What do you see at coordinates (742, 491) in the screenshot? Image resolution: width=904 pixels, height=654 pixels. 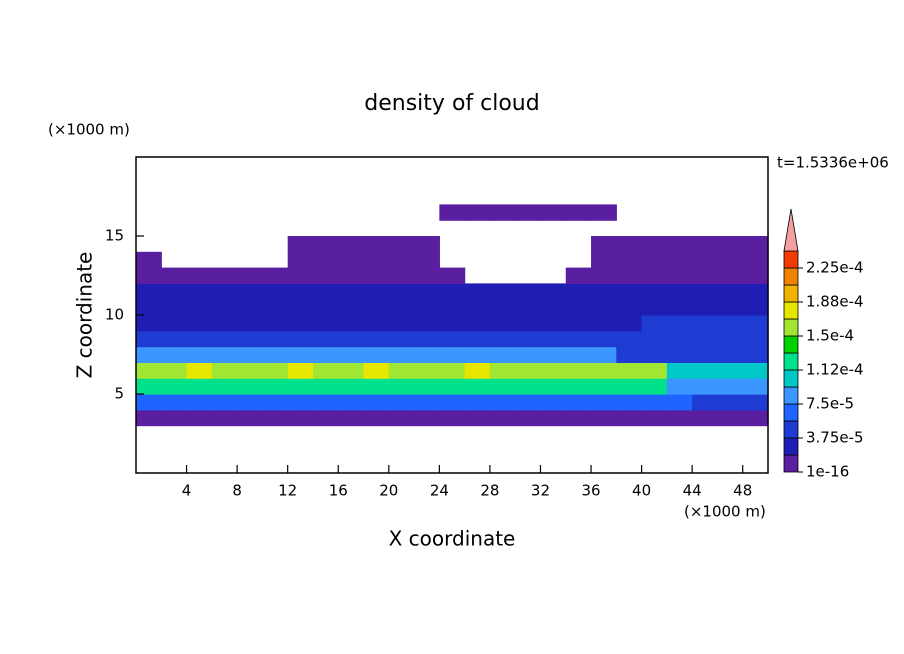 I see `x-tick-label: 48` at bounding box center [742, 491].